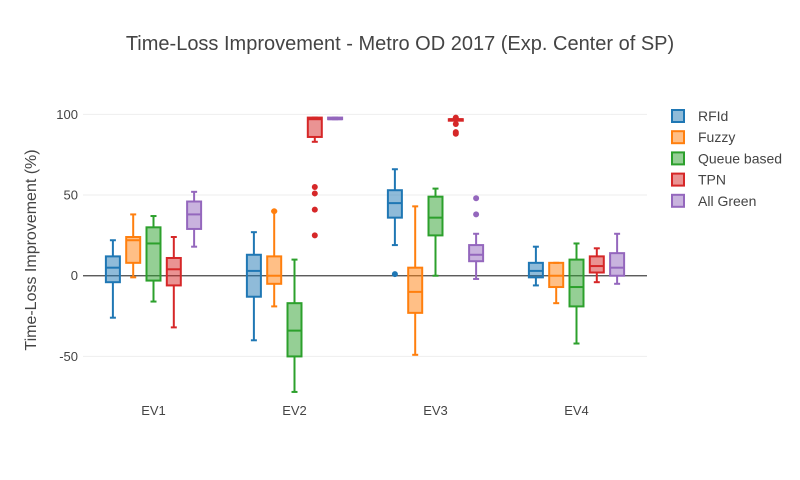 This screenshot has width=800, height=480. Describe the element at coordinates (67, 235) in the screenshot. I see `y-axis-ticks: -50 0 50 100` at that location.